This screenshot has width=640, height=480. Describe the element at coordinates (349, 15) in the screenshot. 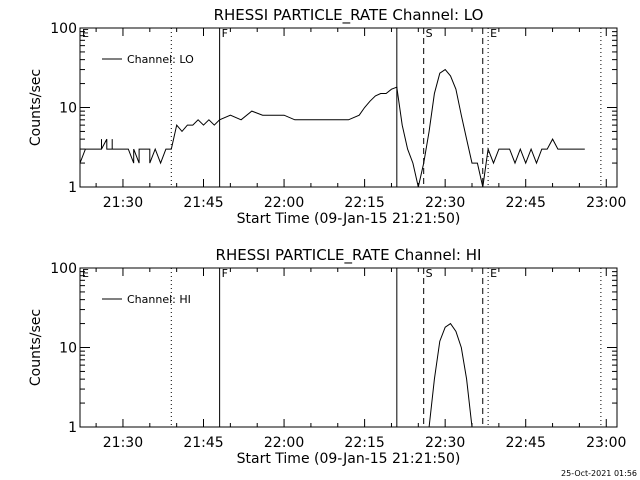

I see `chart-title: RHESSI PARTICLE_RATE Channel: LO` at that location.